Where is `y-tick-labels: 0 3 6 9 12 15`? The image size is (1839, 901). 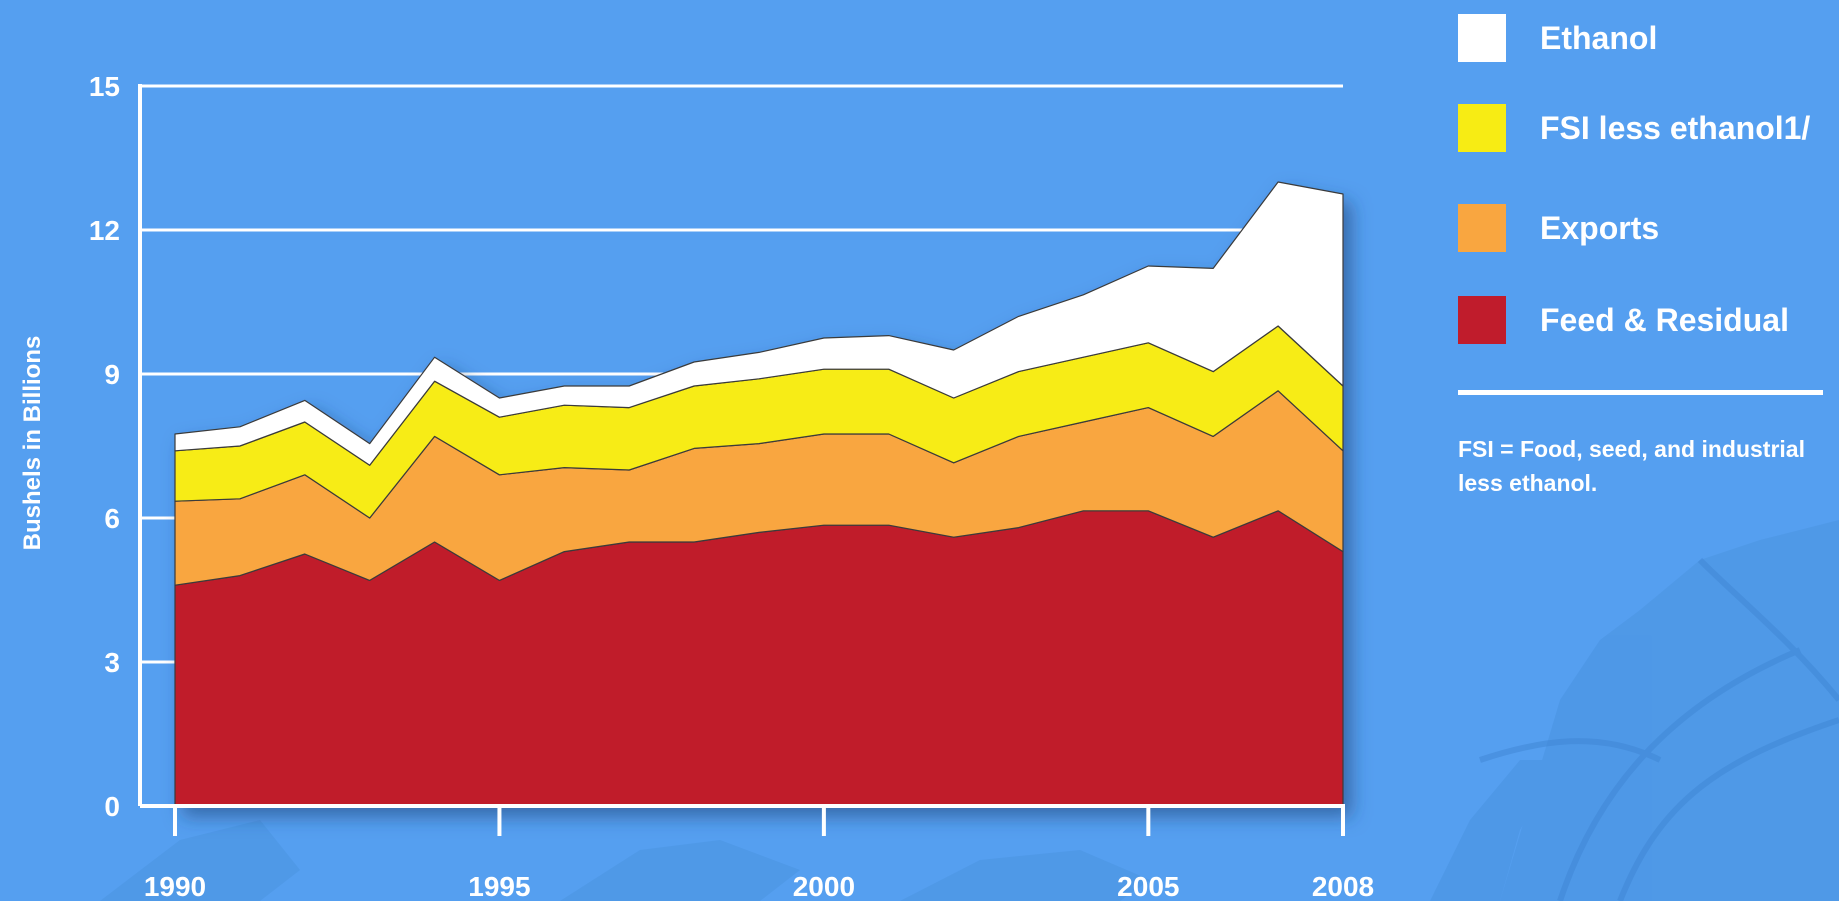 y-tick-labels: 0 3 6 9 12 15 is located at coordinates (104, 446).